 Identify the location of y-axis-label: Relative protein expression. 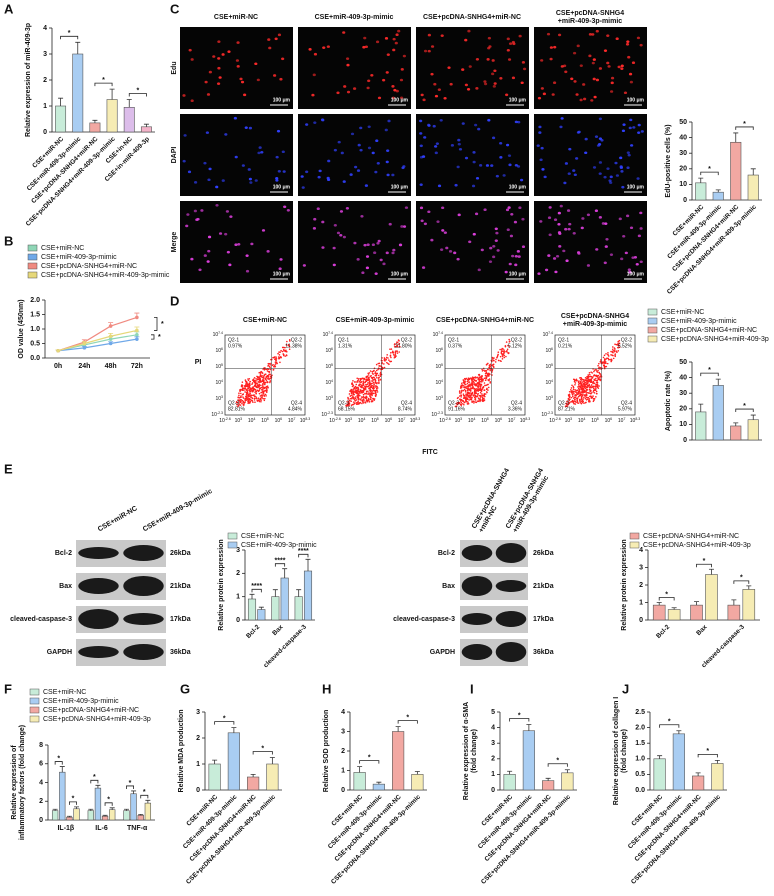
(221, 584).